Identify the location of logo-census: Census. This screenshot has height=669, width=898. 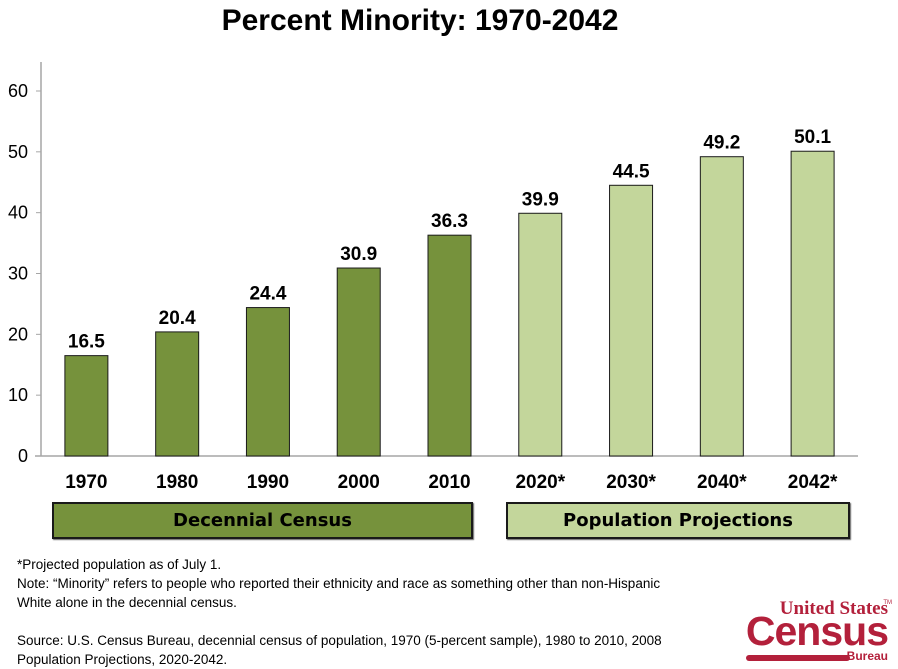
(817, 631).